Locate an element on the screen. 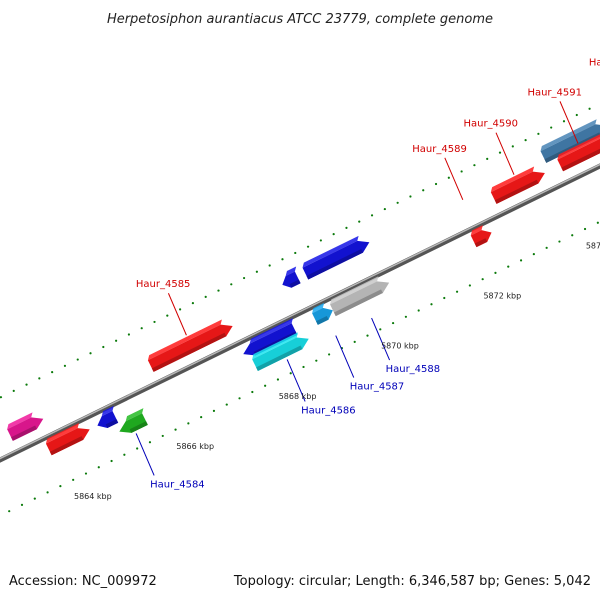 Image resolution: width=600 pixels, height=600 pixels. gene-label-haur-4592: Haur_4592 is located at coordinates (594, 85).